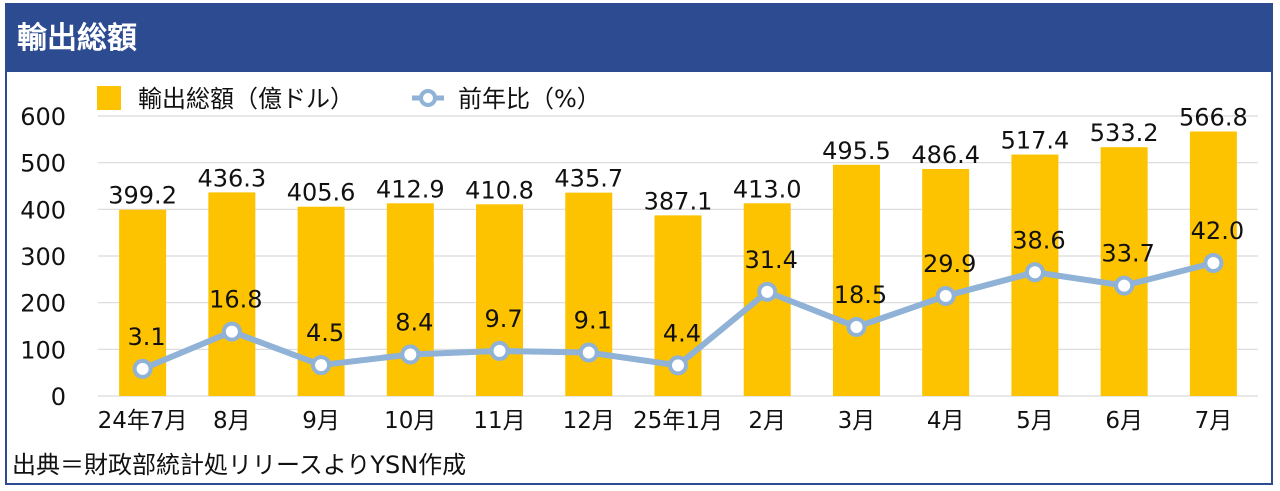  Describe the element at coordinates (43, 304) in the screenshot. I see `y-tick-label: 200` at that location.